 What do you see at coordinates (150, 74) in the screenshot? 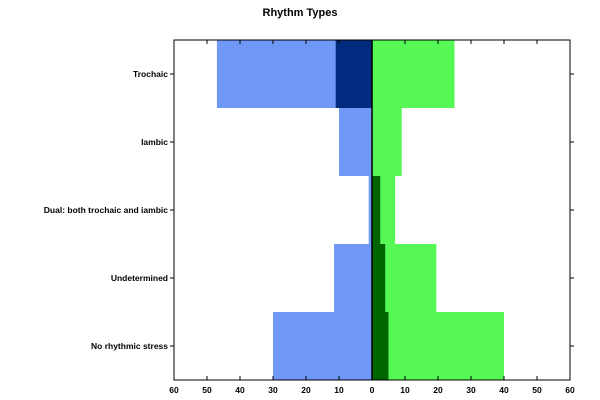
I see `category-label: Trochaic` at bounding box center [150, 74].